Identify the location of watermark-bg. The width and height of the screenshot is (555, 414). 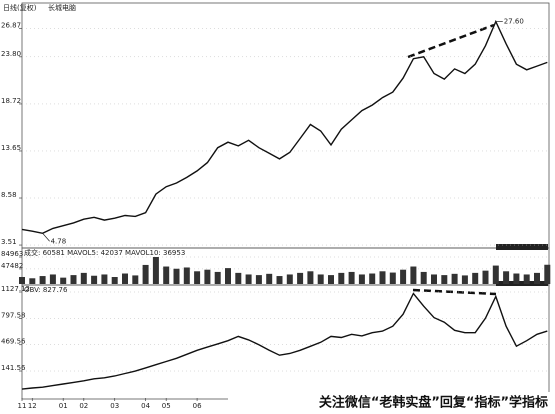
(391, 403).